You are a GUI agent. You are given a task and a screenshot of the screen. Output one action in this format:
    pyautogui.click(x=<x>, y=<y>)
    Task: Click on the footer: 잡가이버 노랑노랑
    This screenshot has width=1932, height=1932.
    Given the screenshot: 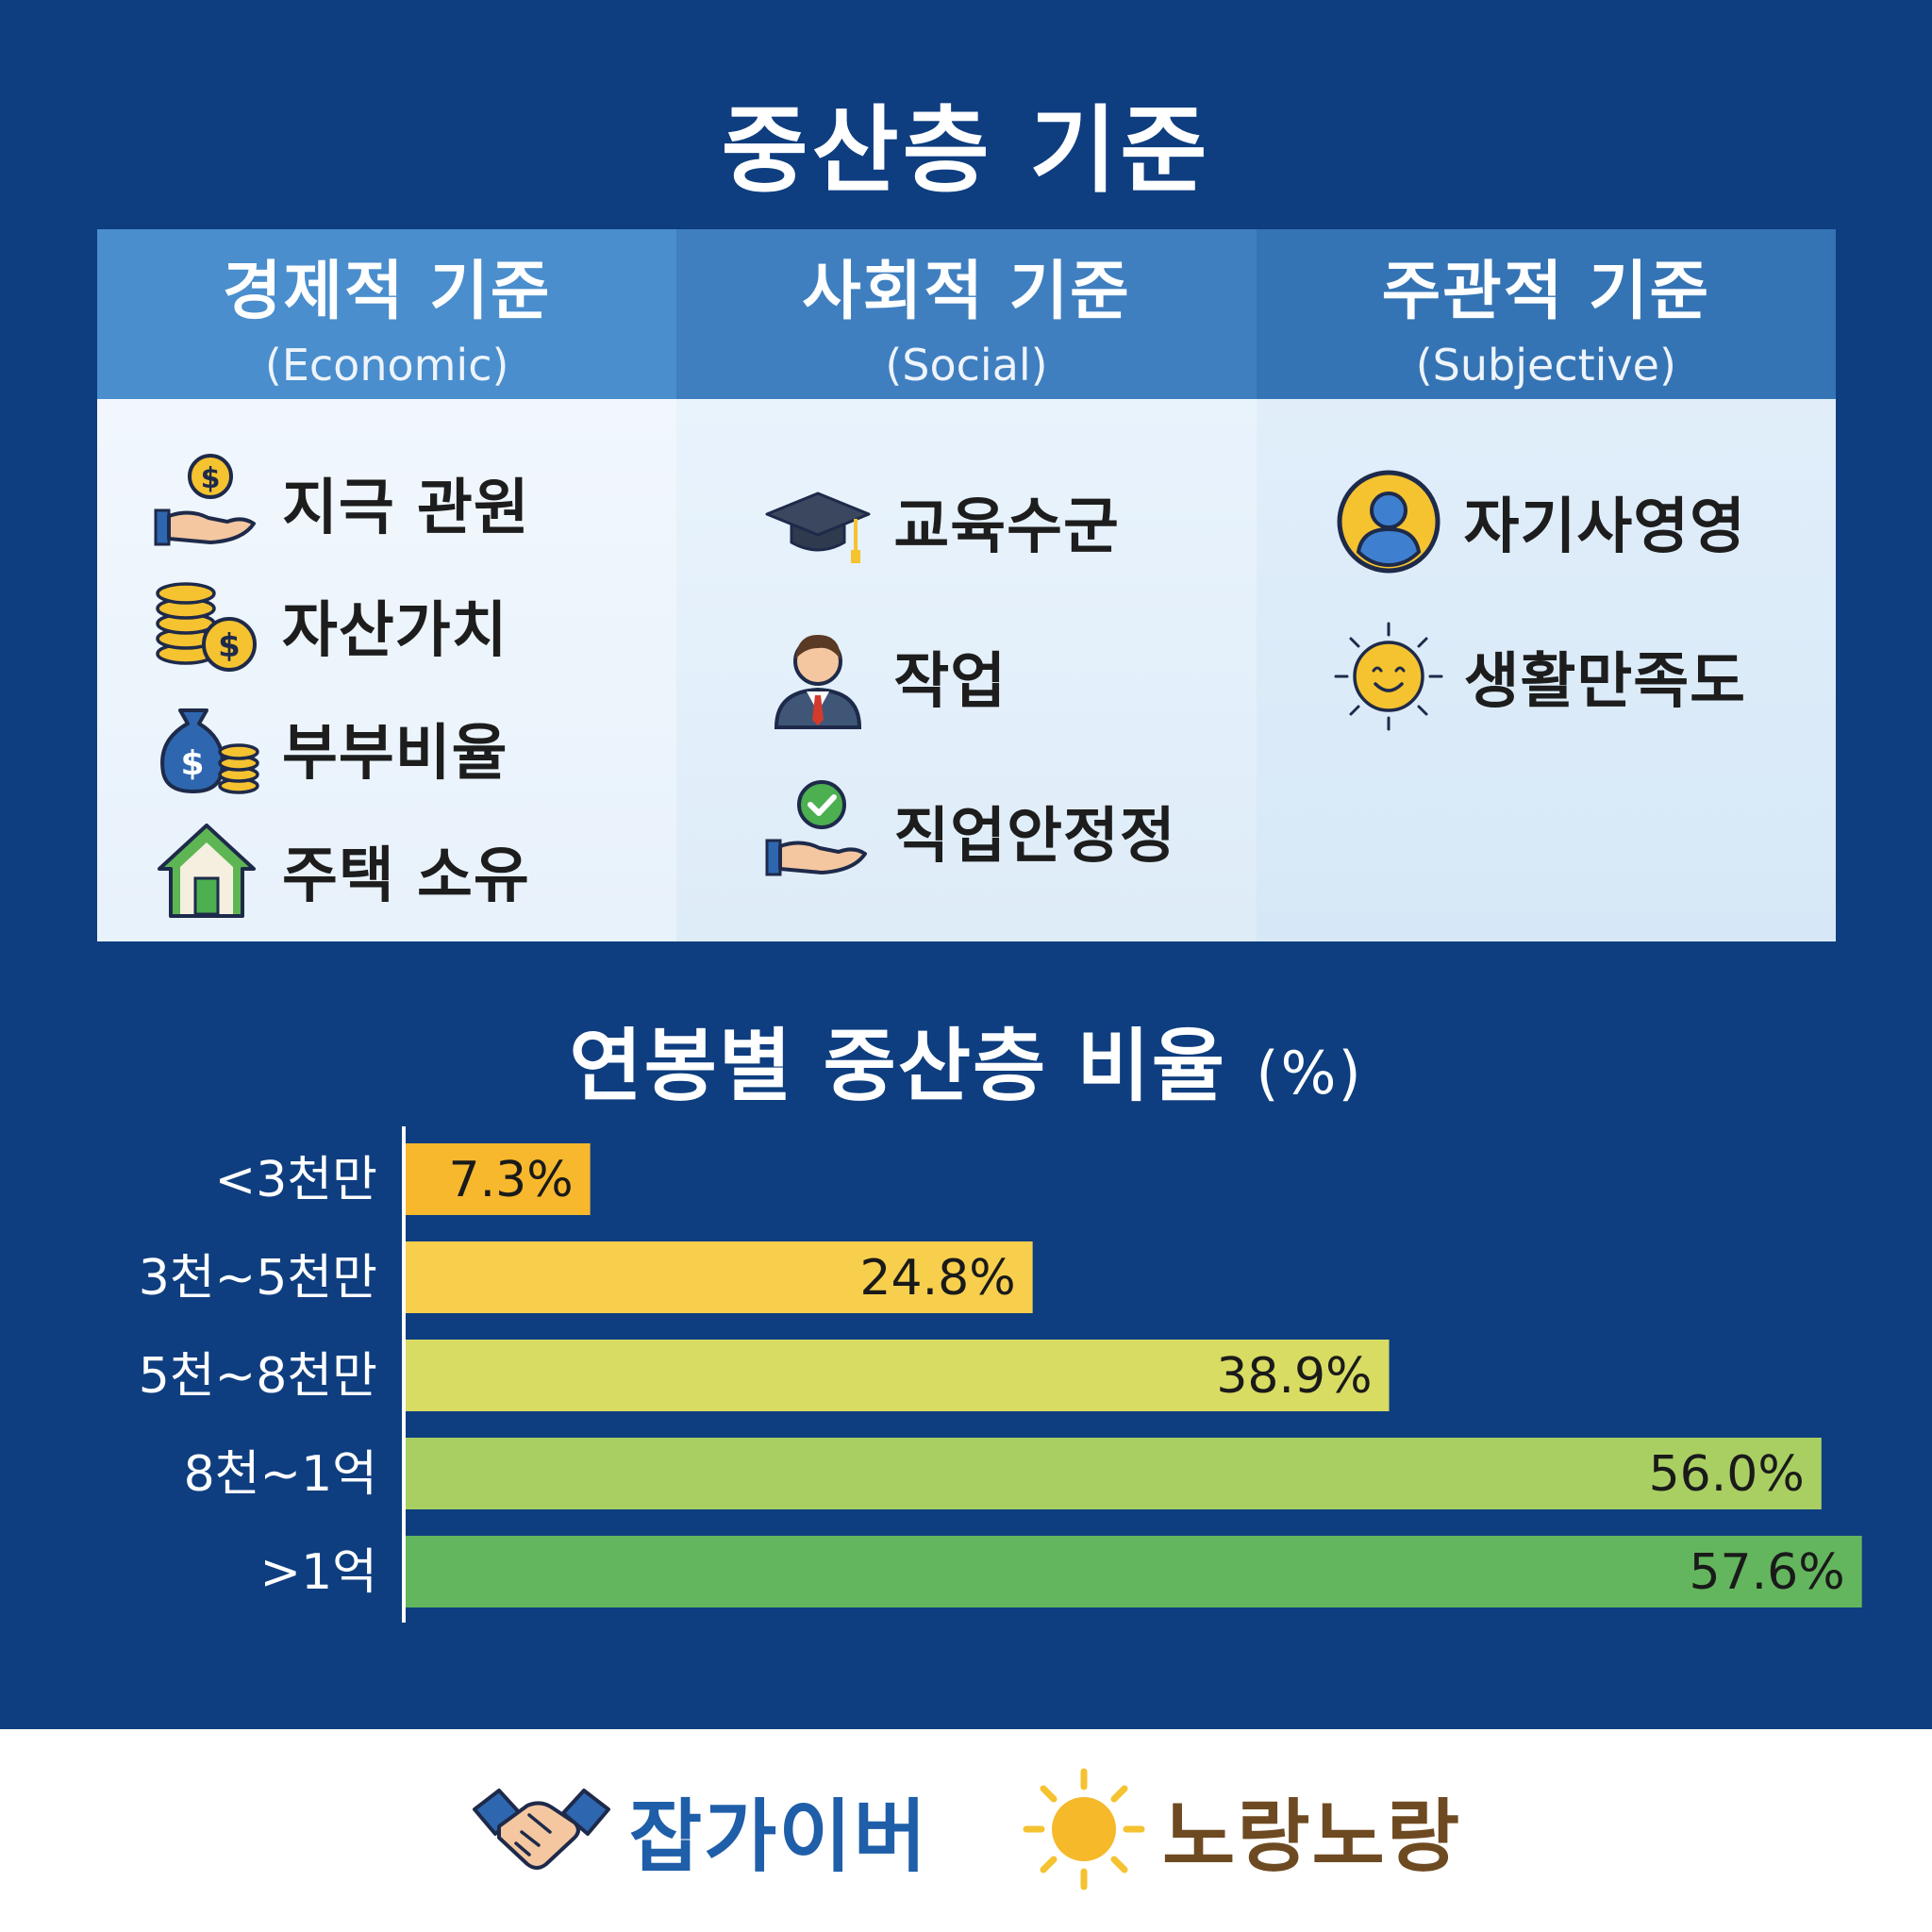 What is the action you would take?
    pyautogui.click(x=966, y=1831)
    